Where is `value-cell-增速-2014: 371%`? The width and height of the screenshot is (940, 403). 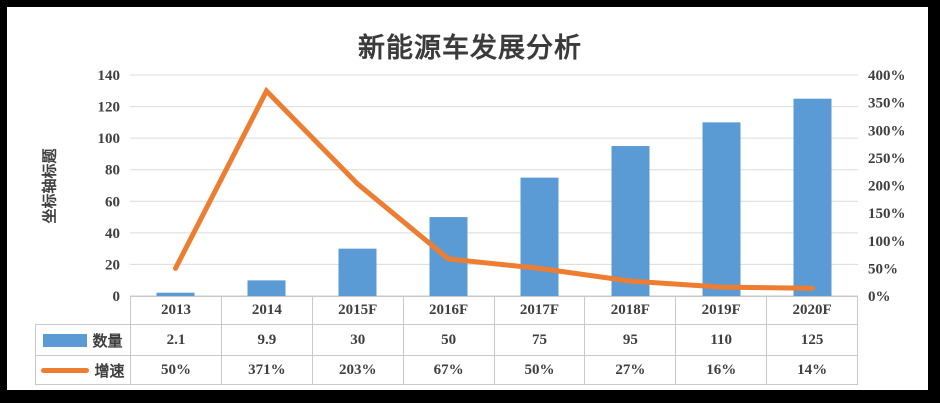
value-cell-增速-2014: 371% is located at coordinates (266, 370).